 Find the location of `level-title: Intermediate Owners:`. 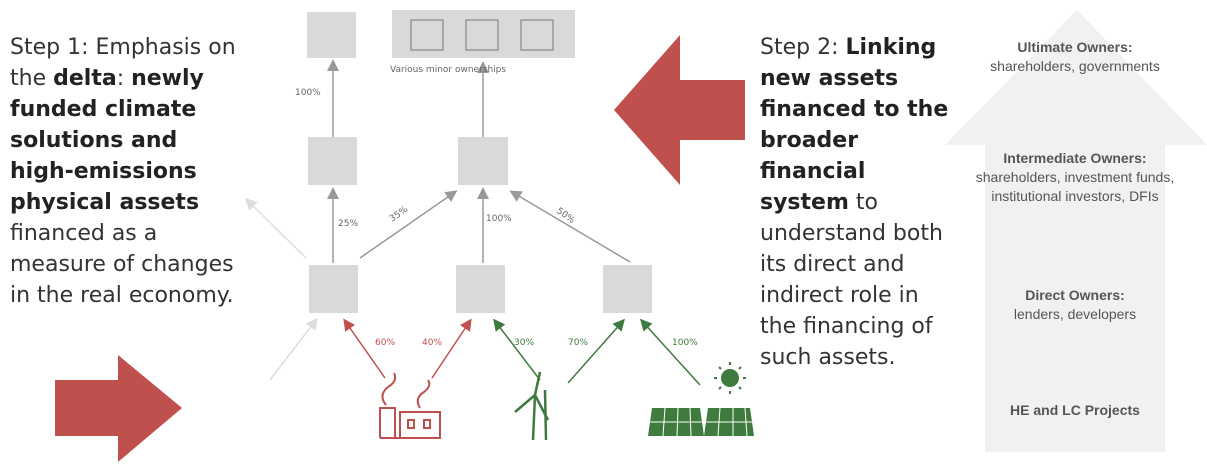

level-title: Intermediate Owners: is located at coordinates (1075, 158).